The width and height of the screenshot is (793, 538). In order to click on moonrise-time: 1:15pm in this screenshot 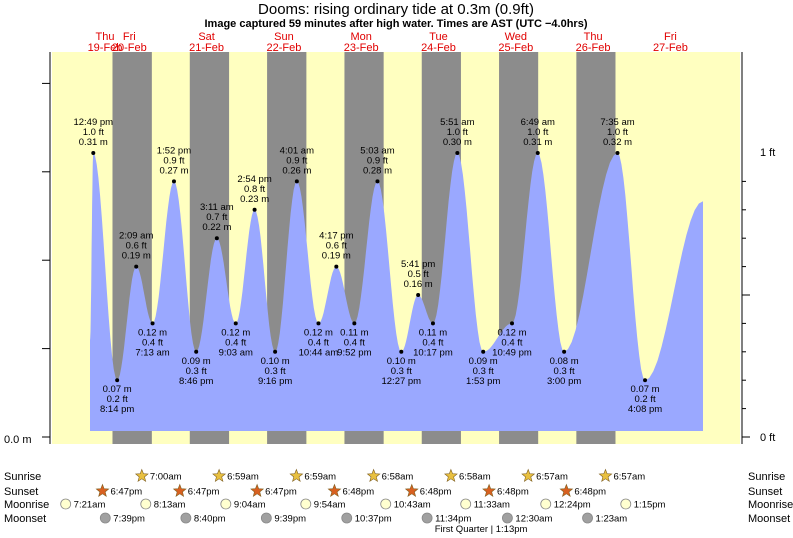, I will do `click(650, 505)`.